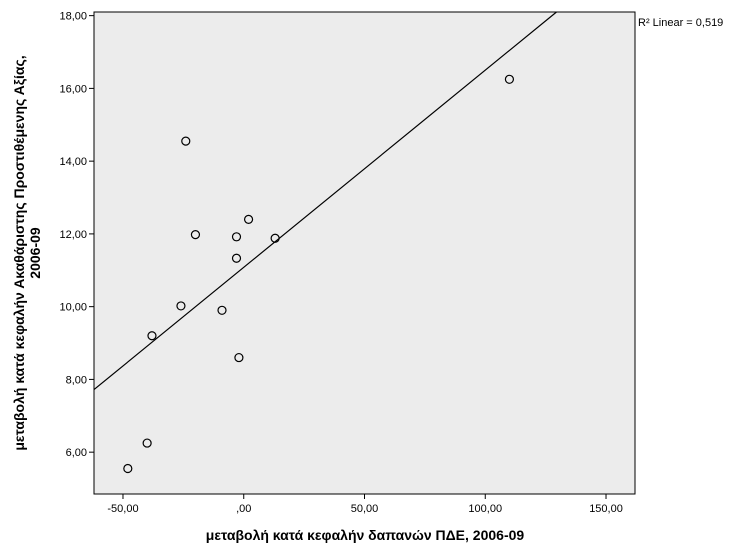 The width and height of the screenshot is (741, 544). What do you see at coordinates (680, 23) in the screenshot?
I see `r-squared-label: R² Linear = 0,519` at bounding box center [680, 23].